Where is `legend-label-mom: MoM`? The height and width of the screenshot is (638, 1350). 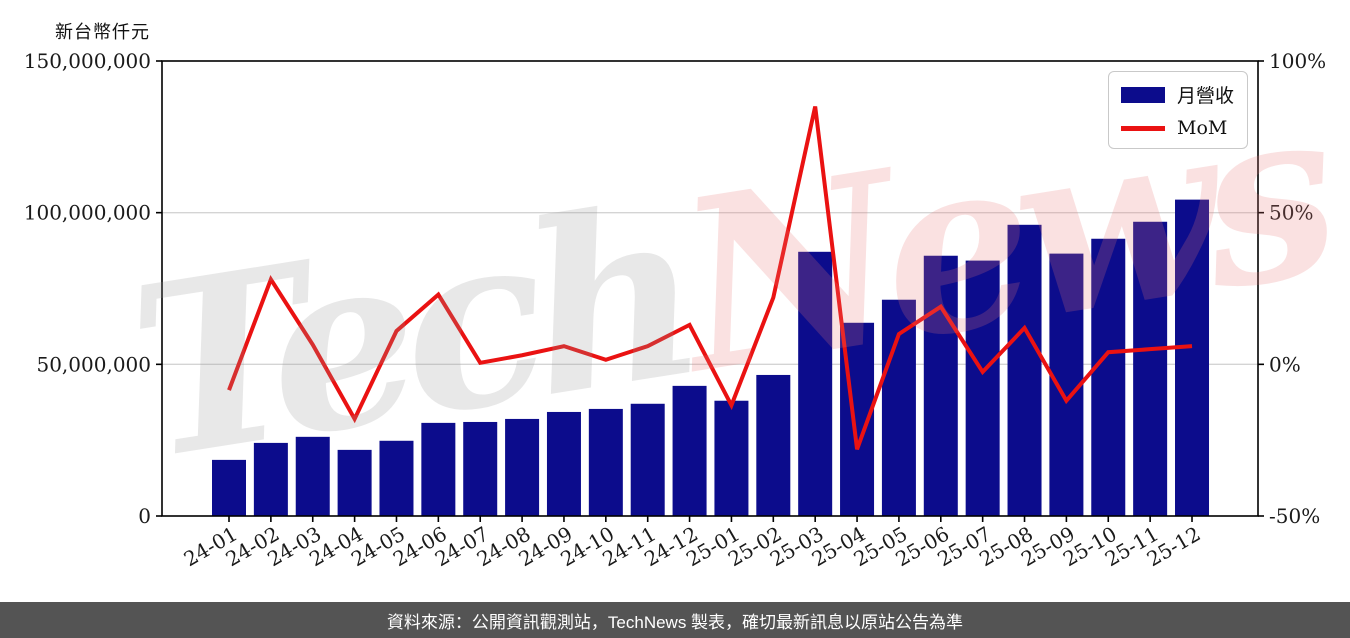
legend-label-mom: MoM is located at coordinates (1202, 128).